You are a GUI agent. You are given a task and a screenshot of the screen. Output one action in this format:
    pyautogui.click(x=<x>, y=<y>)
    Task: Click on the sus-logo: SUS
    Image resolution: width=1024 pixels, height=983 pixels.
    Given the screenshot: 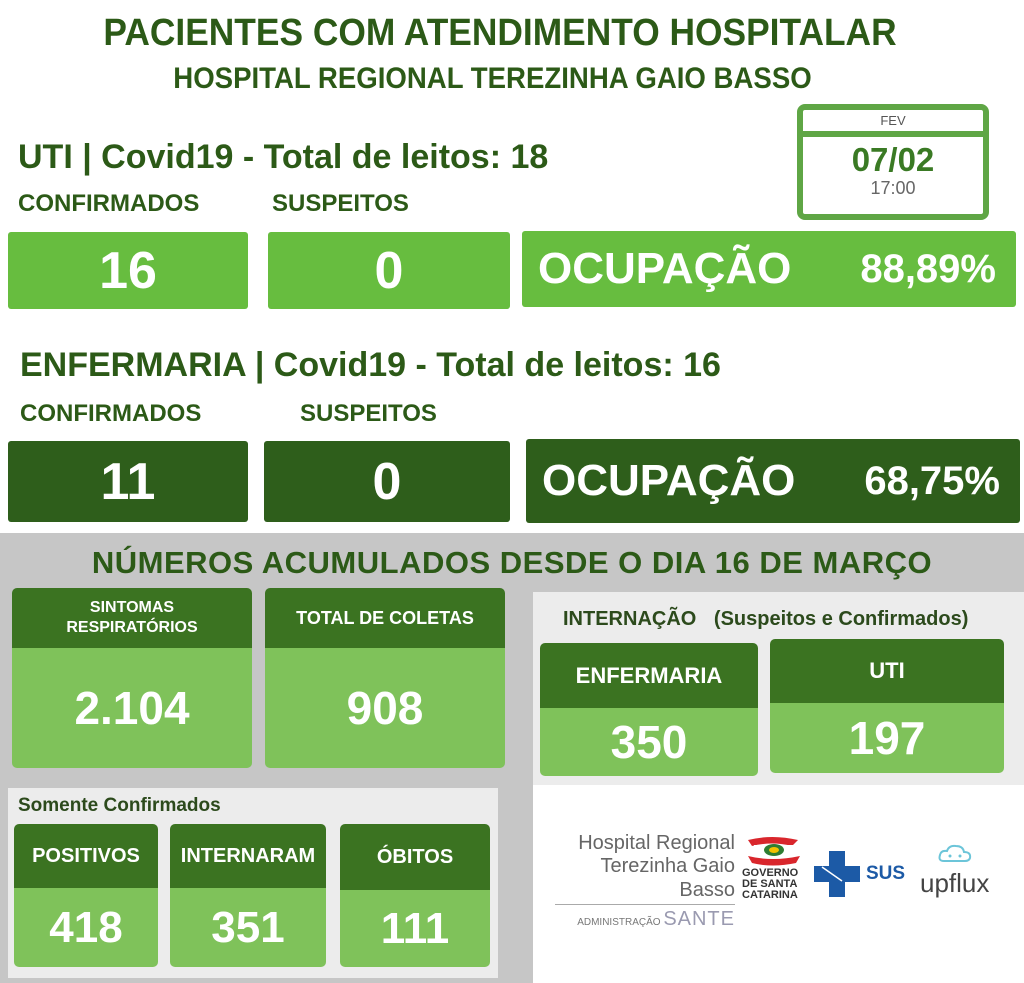 What is the action you would take?
    pyautogui.click(x=858, y=874)
    